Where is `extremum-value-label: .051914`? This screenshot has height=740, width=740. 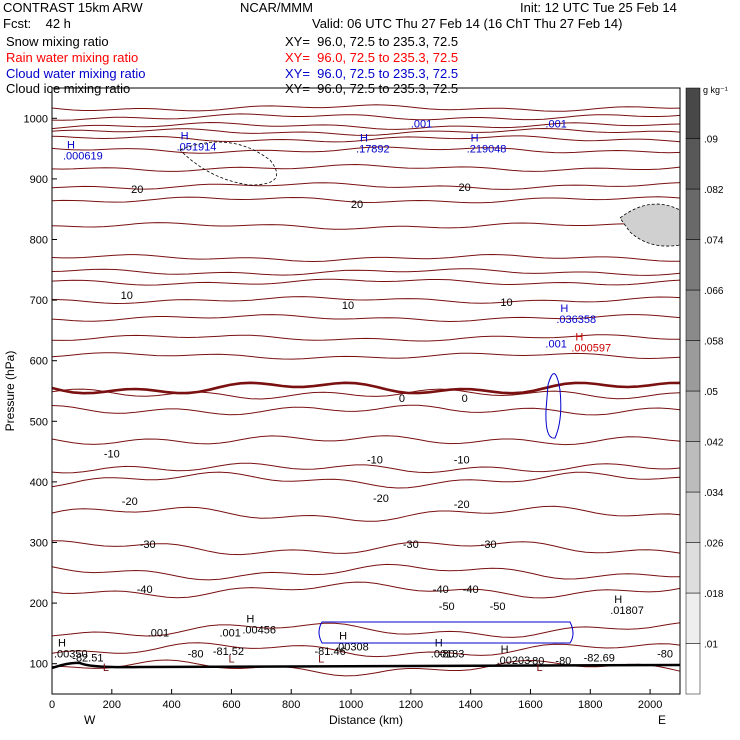
extremum-value-label: .051914 is located at coordinates (197, 148).